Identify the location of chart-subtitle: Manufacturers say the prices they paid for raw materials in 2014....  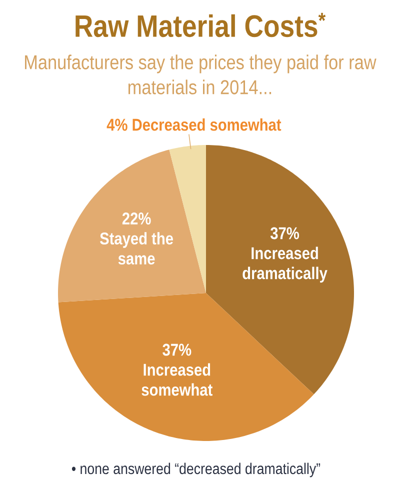
(200, 74).